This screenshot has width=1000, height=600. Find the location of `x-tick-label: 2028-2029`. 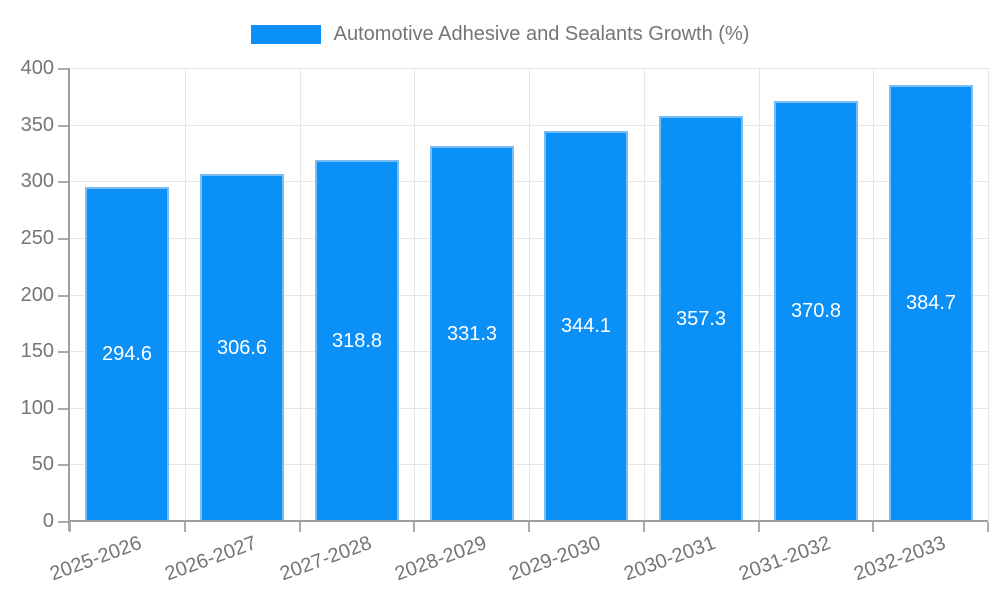

x-tick-label: 2028-2029 is located at coordinates (441, 558).